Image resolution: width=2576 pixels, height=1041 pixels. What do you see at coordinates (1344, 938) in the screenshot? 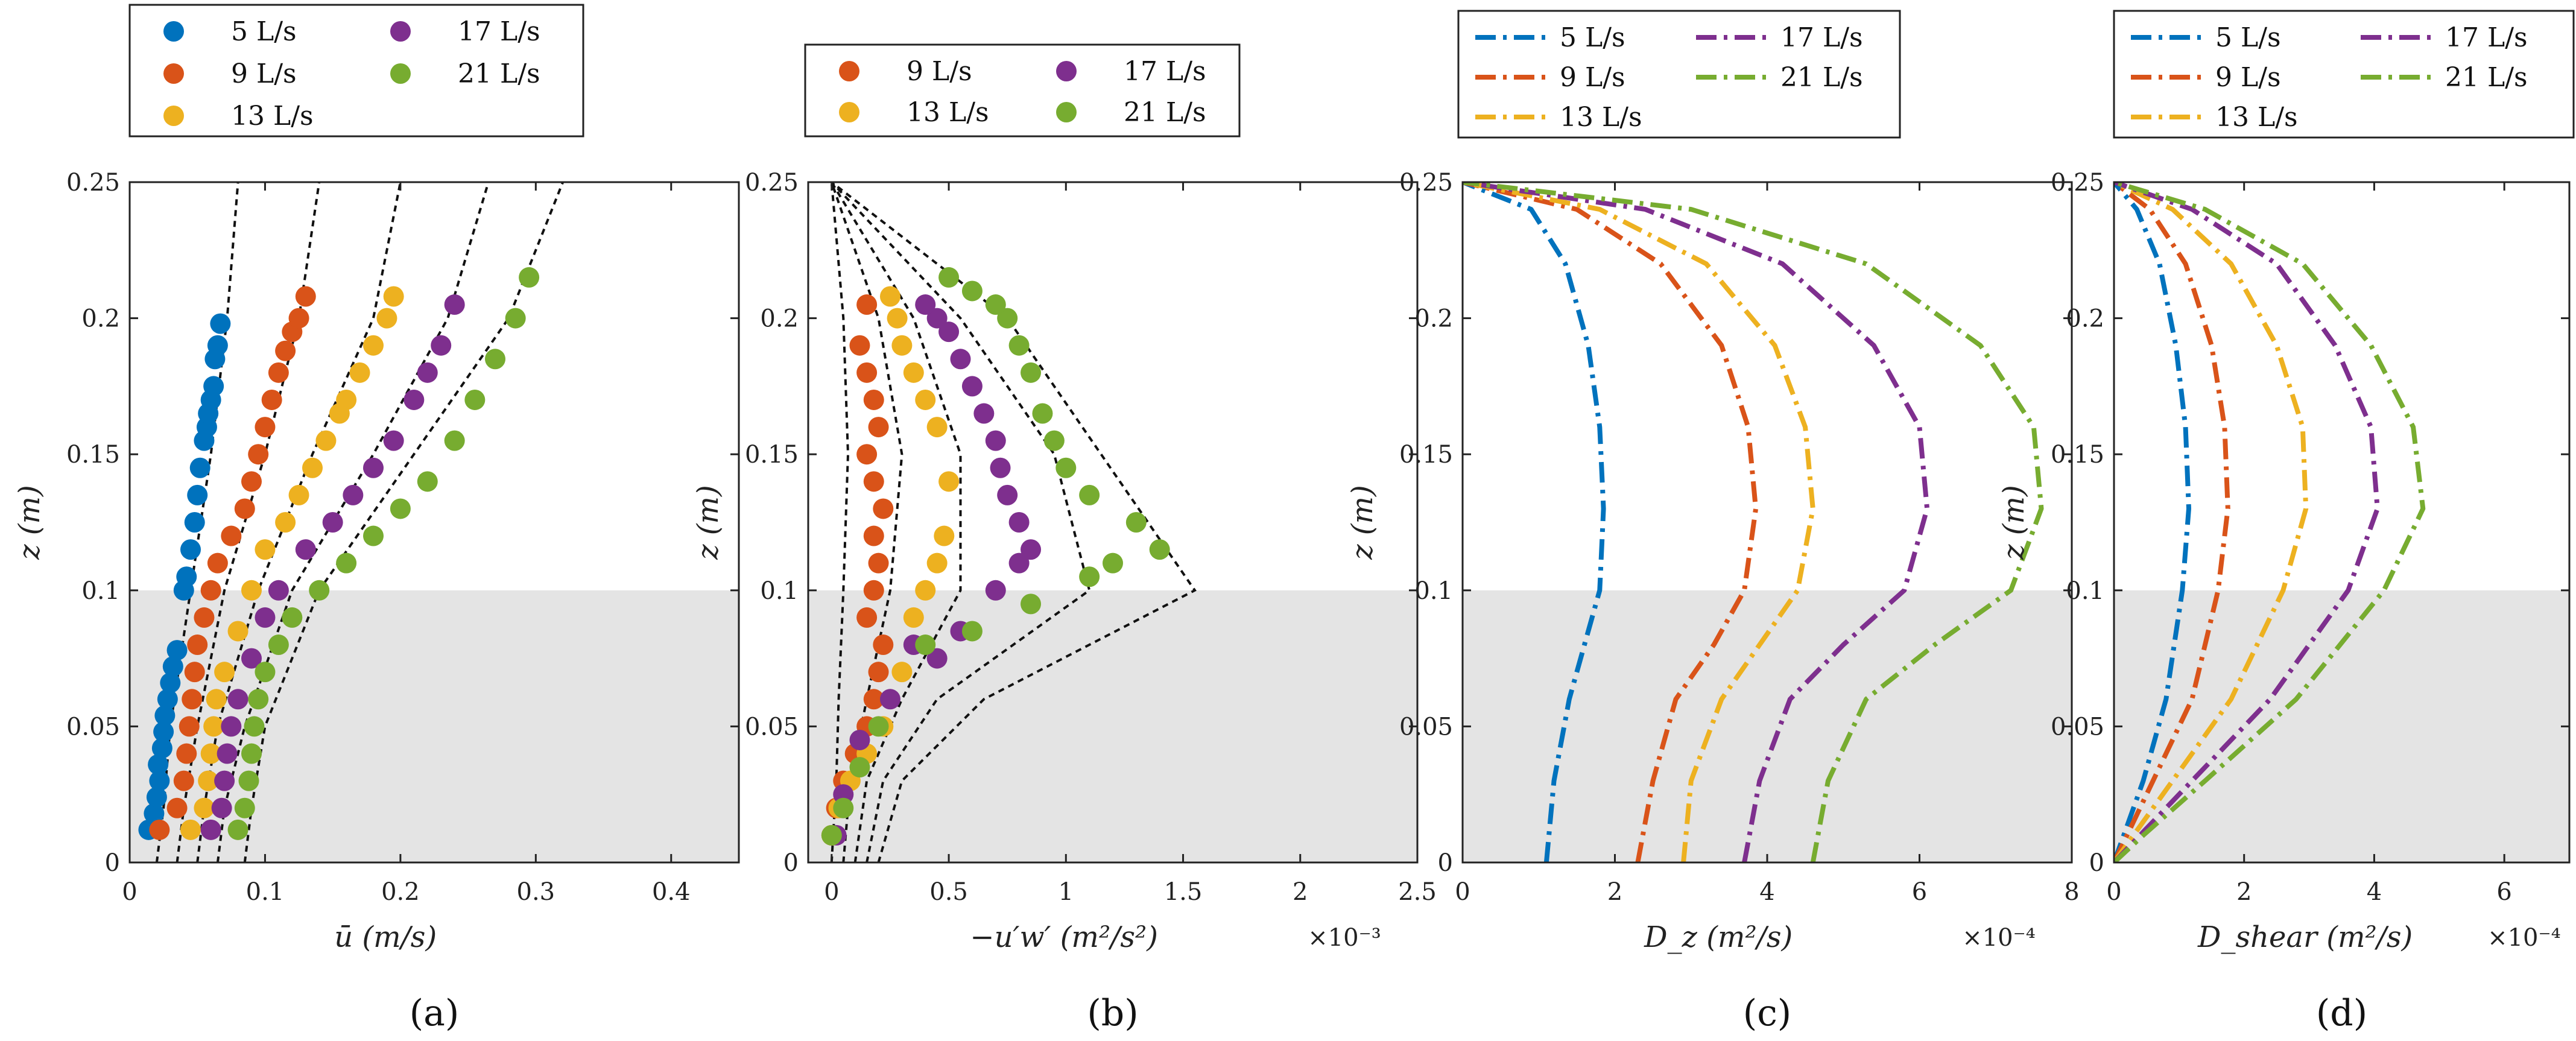
I see `x-multiplier: ×10⁻³` at bounding box center [1344, 938].